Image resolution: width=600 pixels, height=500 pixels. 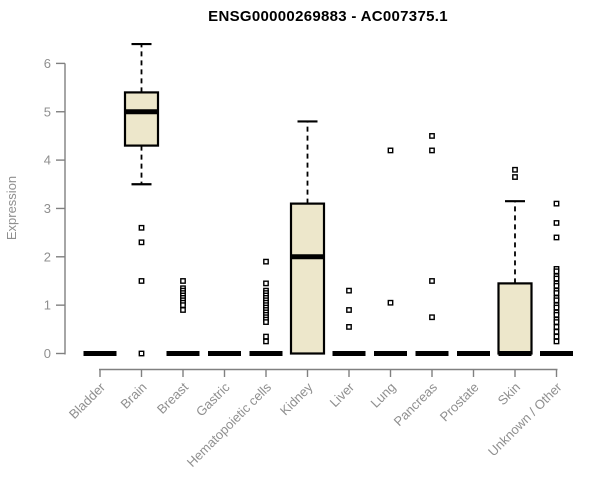 What do you see at coordinates (47, 111) in the screenshot?
I see `y-tick-label: 5` at bounding box center [47, 111].